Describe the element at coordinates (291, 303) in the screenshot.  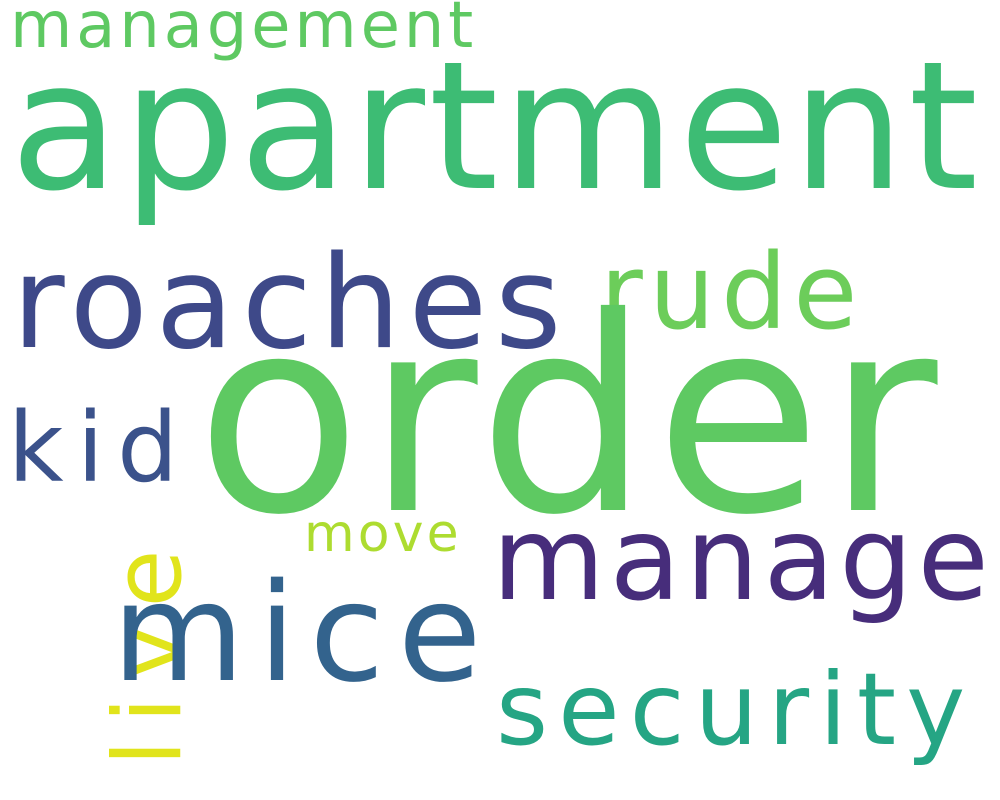
I see `word-roaches: roaches` at that location.